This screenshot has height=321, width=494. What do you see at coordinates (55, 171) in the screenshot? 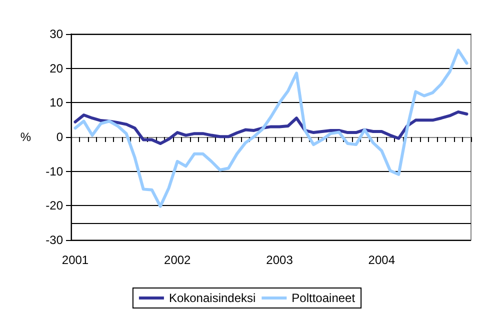
I see `y-tick-label: -10` at bounding box center [55, 171].